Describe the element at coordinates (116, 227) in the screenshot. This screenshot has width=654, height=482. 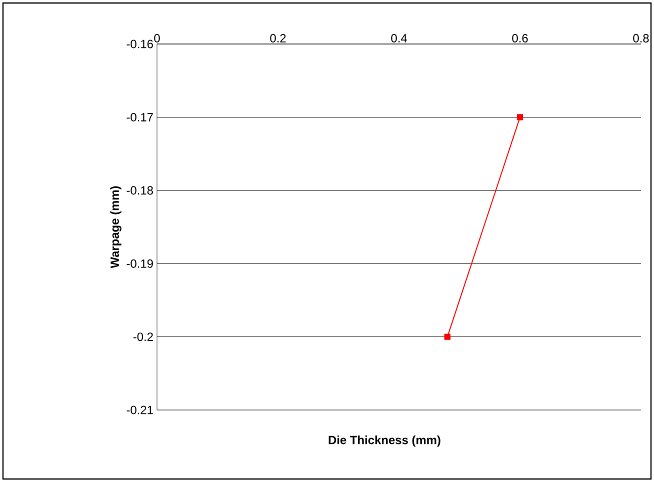
I see `y-axis-title: Warpage (mm)` at that location.